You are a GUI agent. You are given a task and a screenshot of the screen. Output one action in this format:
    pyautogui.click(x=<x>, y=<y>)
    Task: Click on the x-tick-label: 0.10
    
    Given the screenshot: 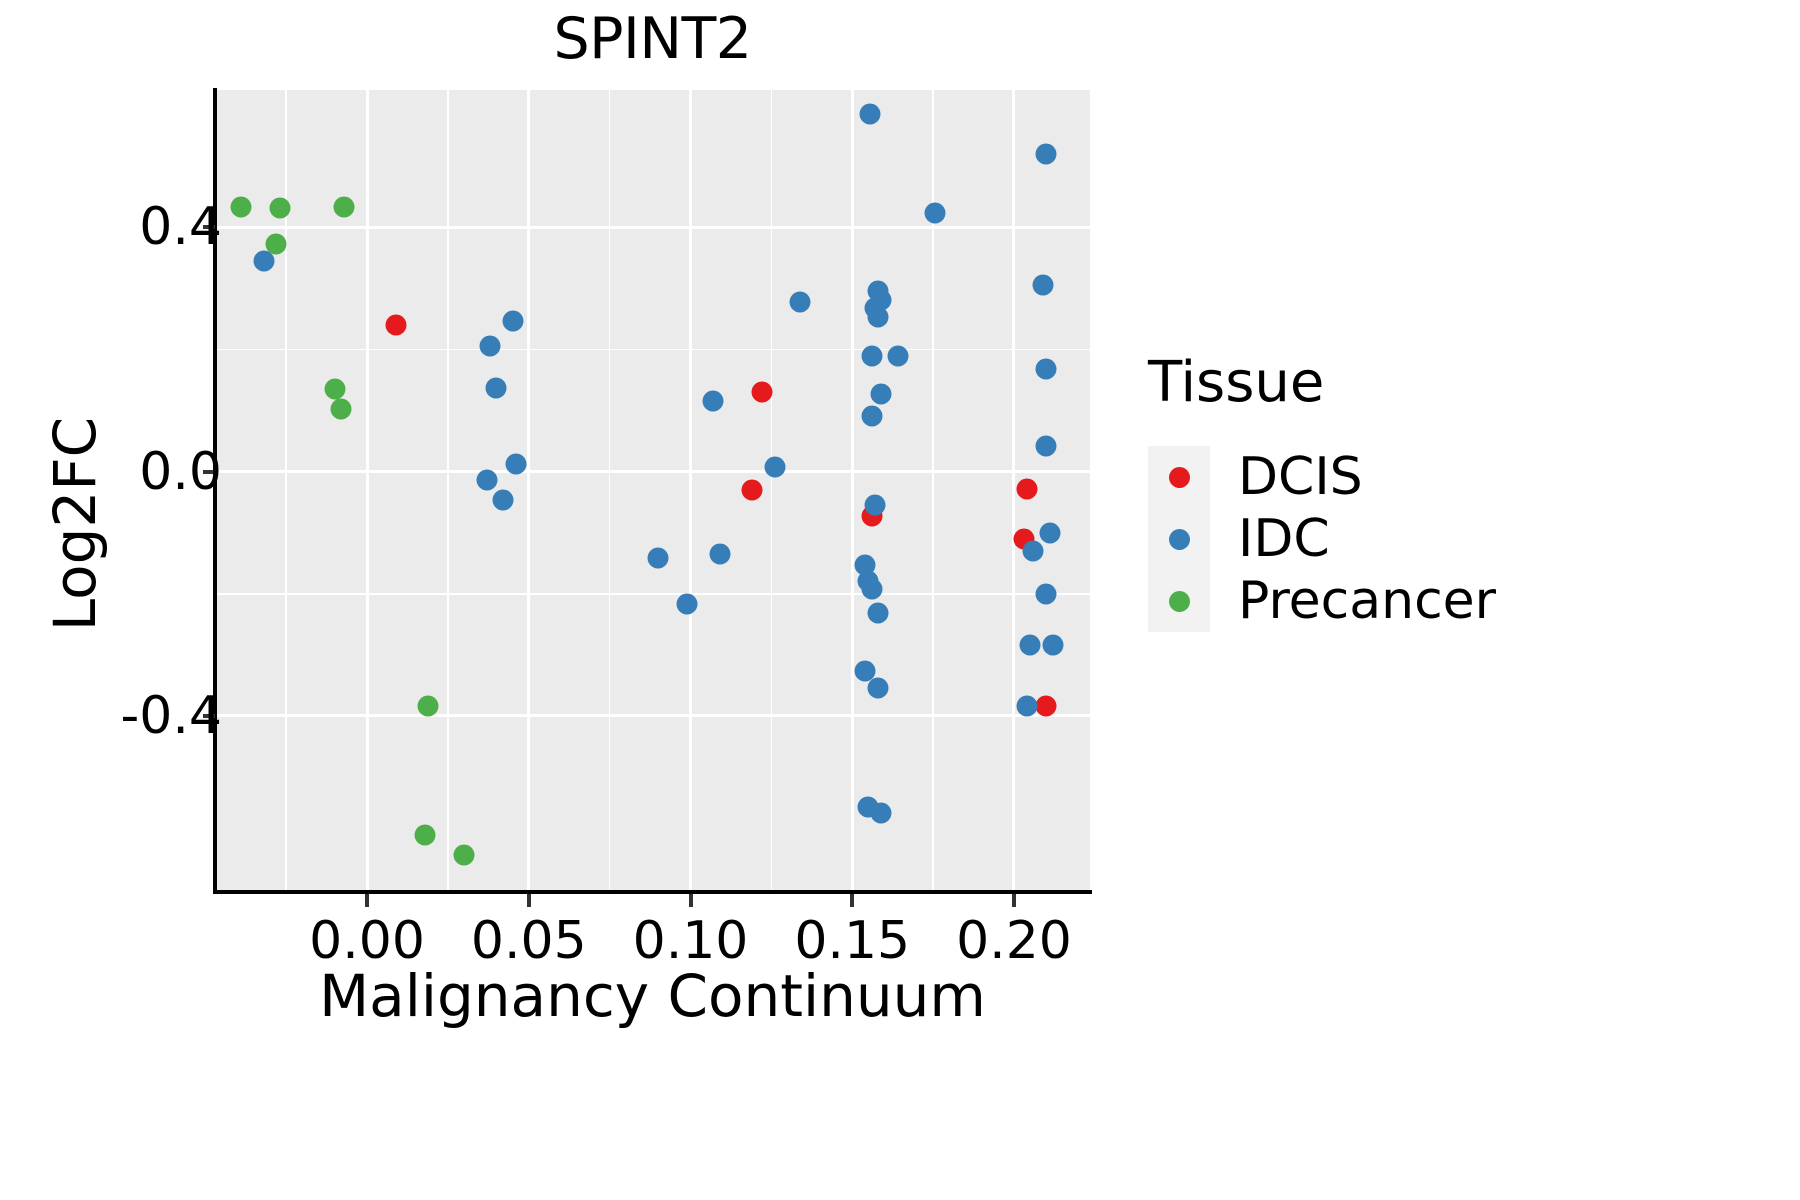 What is the action you would take?
    pyautogui.click(x=690, y=941)
    